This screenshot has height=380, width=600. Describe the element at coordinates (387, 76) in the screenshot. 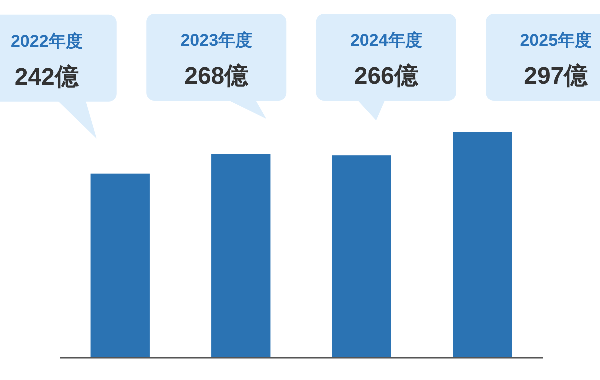

I see `data-label: 266億` at that location.